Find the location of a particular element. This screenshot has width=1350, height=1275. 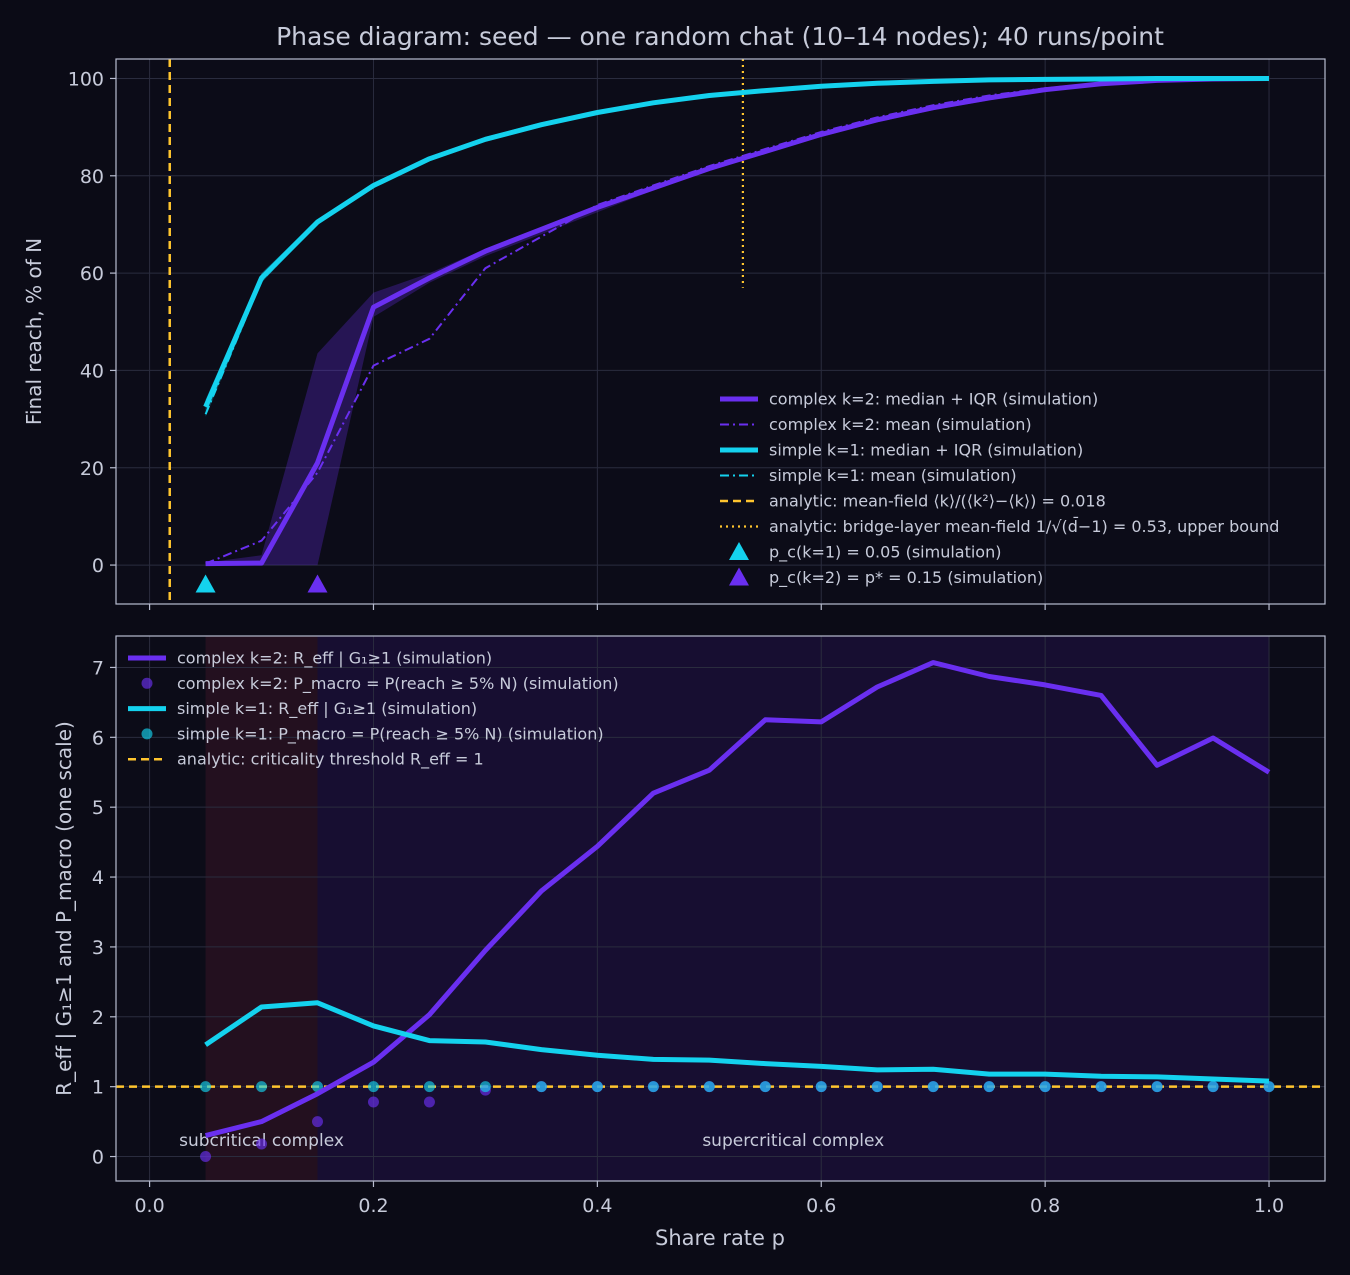

y-tick-label: 3 is located at coordinates (98, 948).